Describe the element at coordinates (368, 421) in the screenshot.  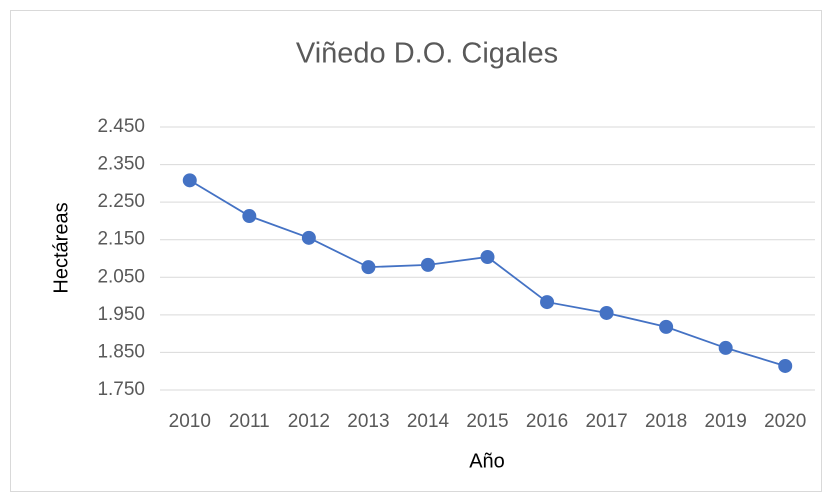
I see `x-tick-label: 2013` at that location.